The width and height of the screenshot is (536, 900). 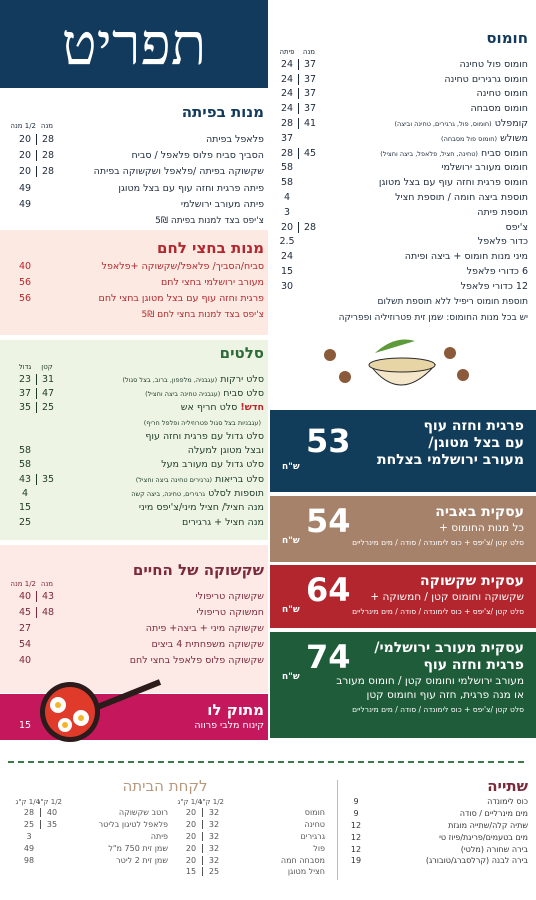 I want to click on item-price: 4, so click(x=25, y=494).